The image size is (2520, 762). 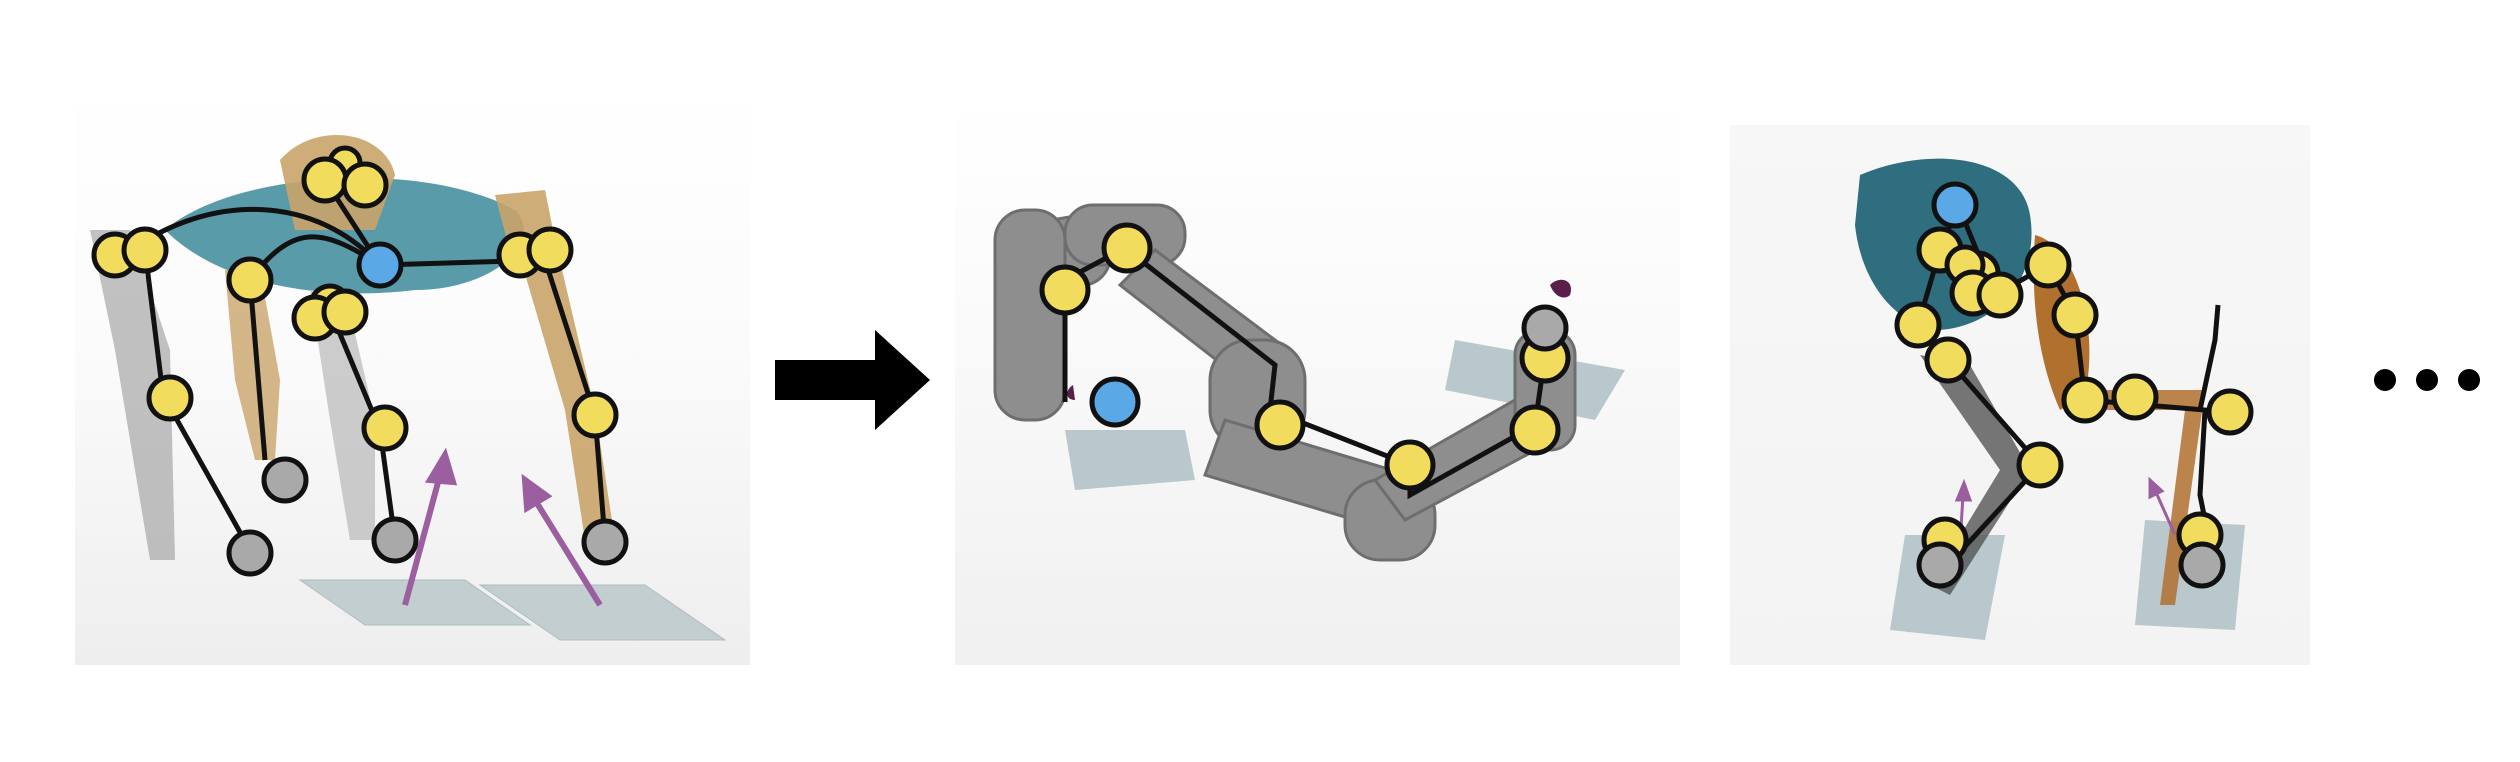 What do you see at coordinates (1560, 288) in the screenshot?
I see `end-effector-tip` at bounding box center [1560, 288].